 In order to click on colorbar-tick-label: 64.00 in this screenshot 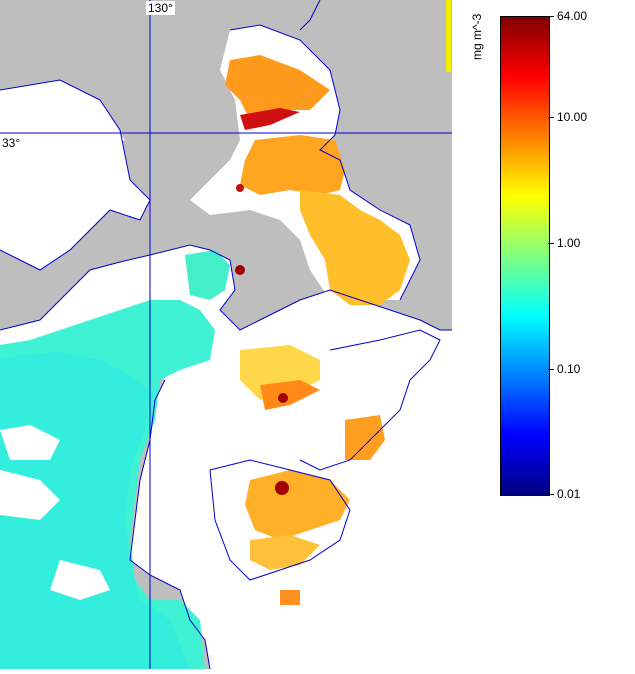, I will do `click(572, 16)`.